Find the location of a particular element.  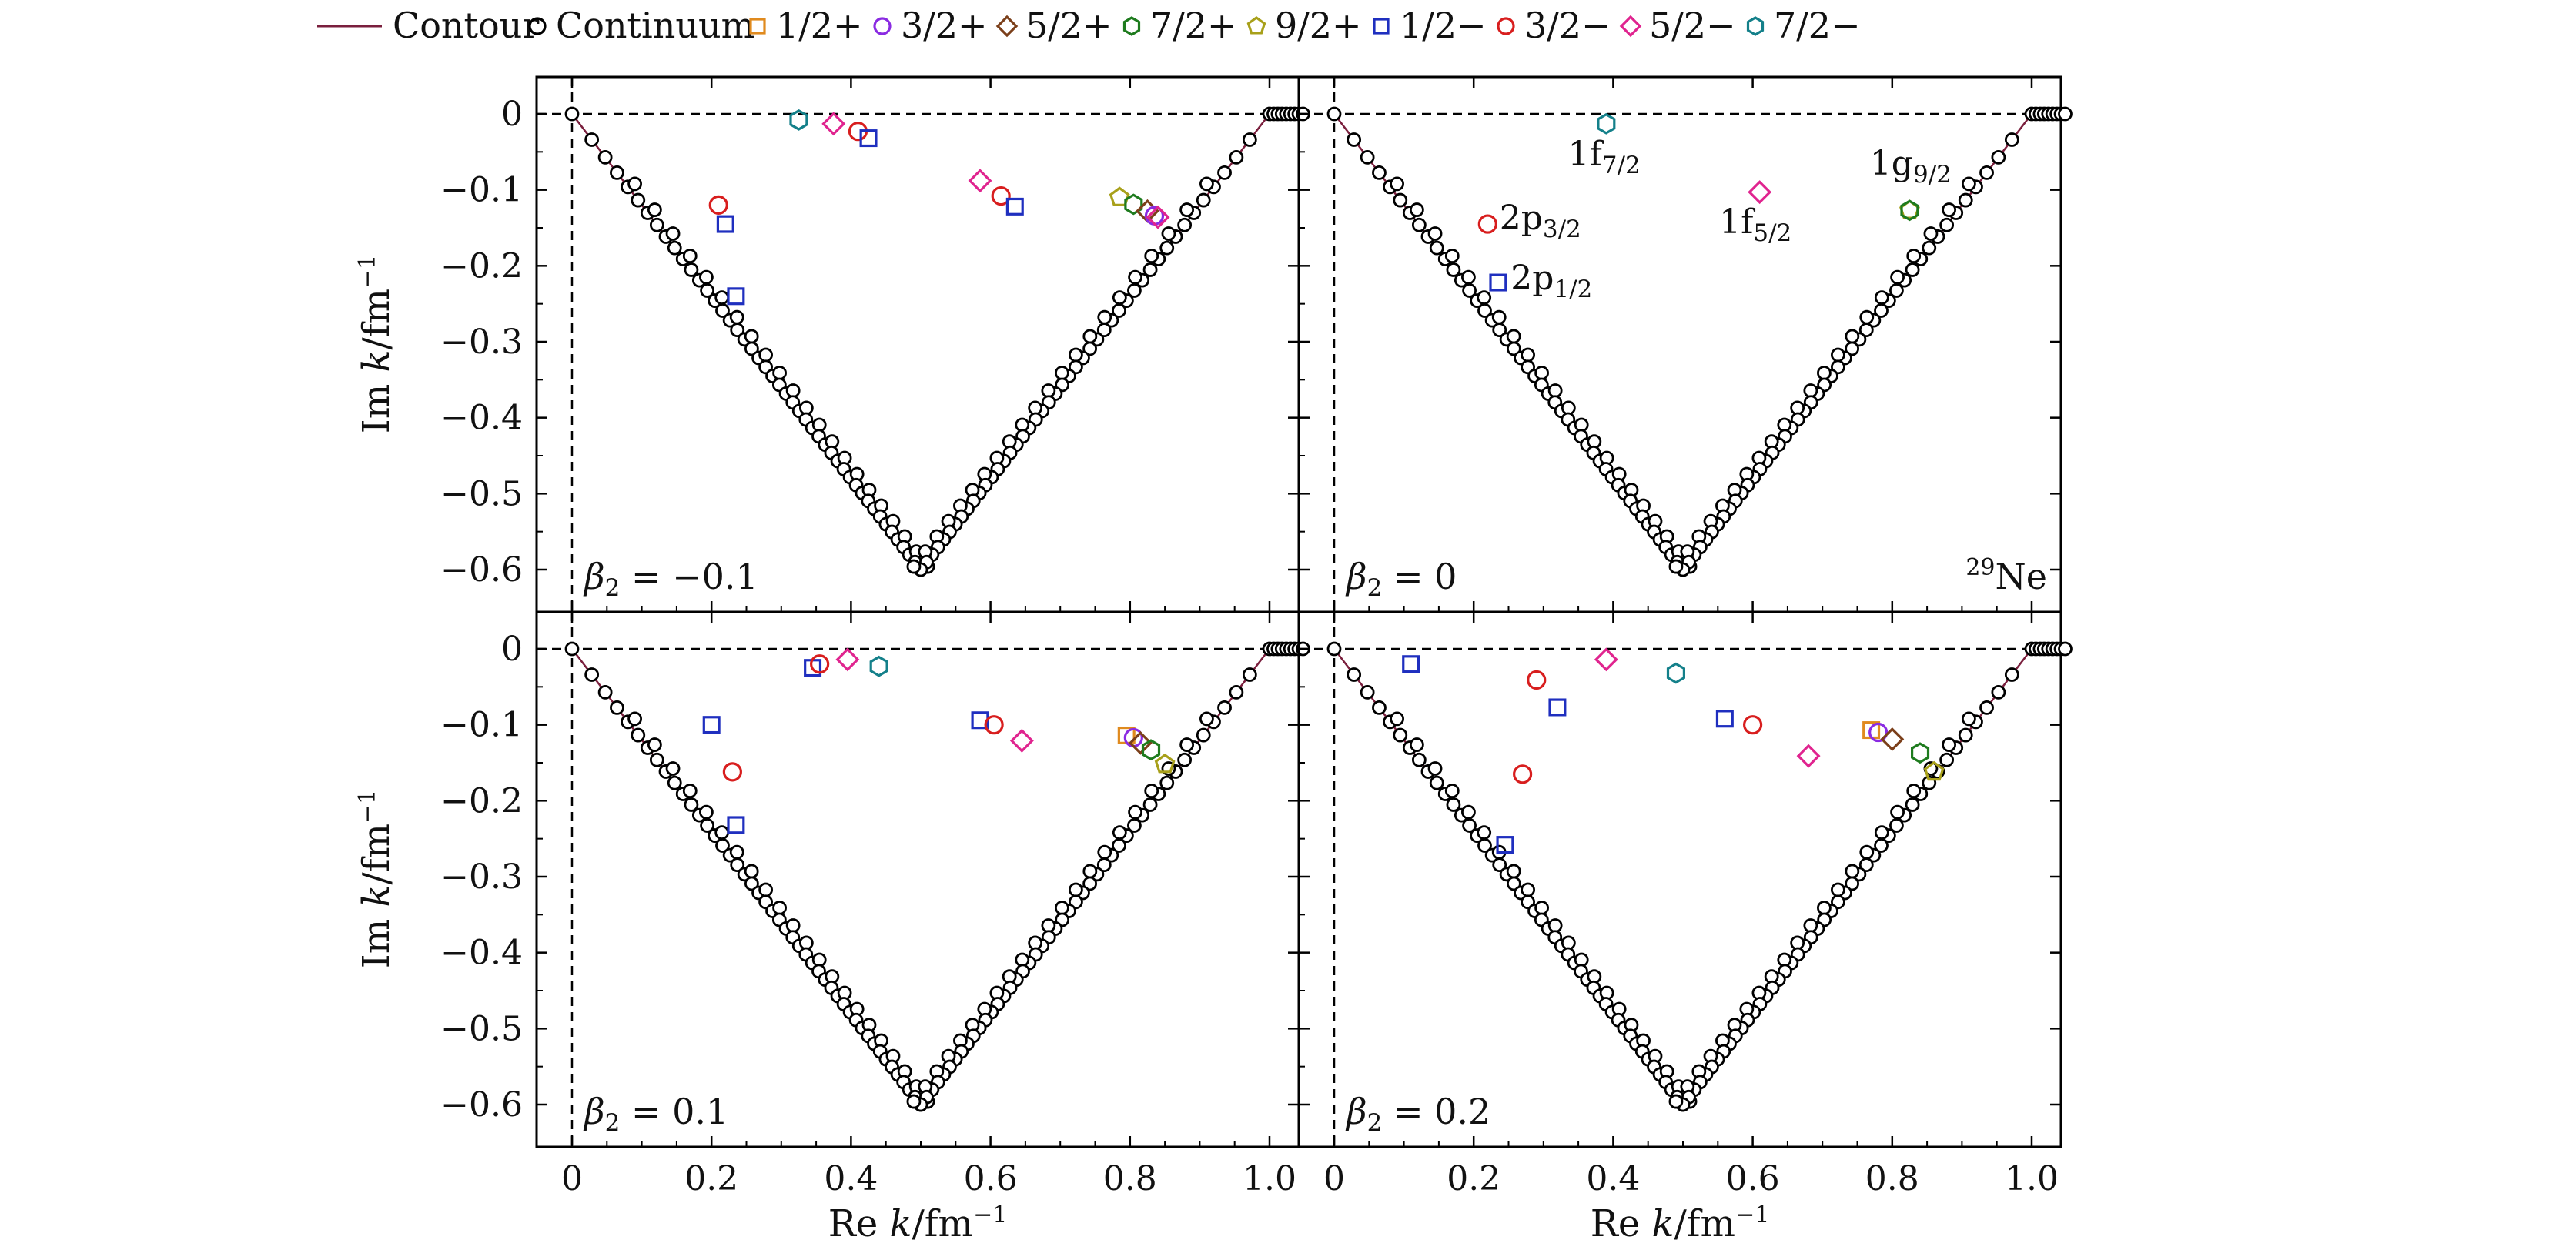

state-point-p32m is located at coordinates (1001, 195).